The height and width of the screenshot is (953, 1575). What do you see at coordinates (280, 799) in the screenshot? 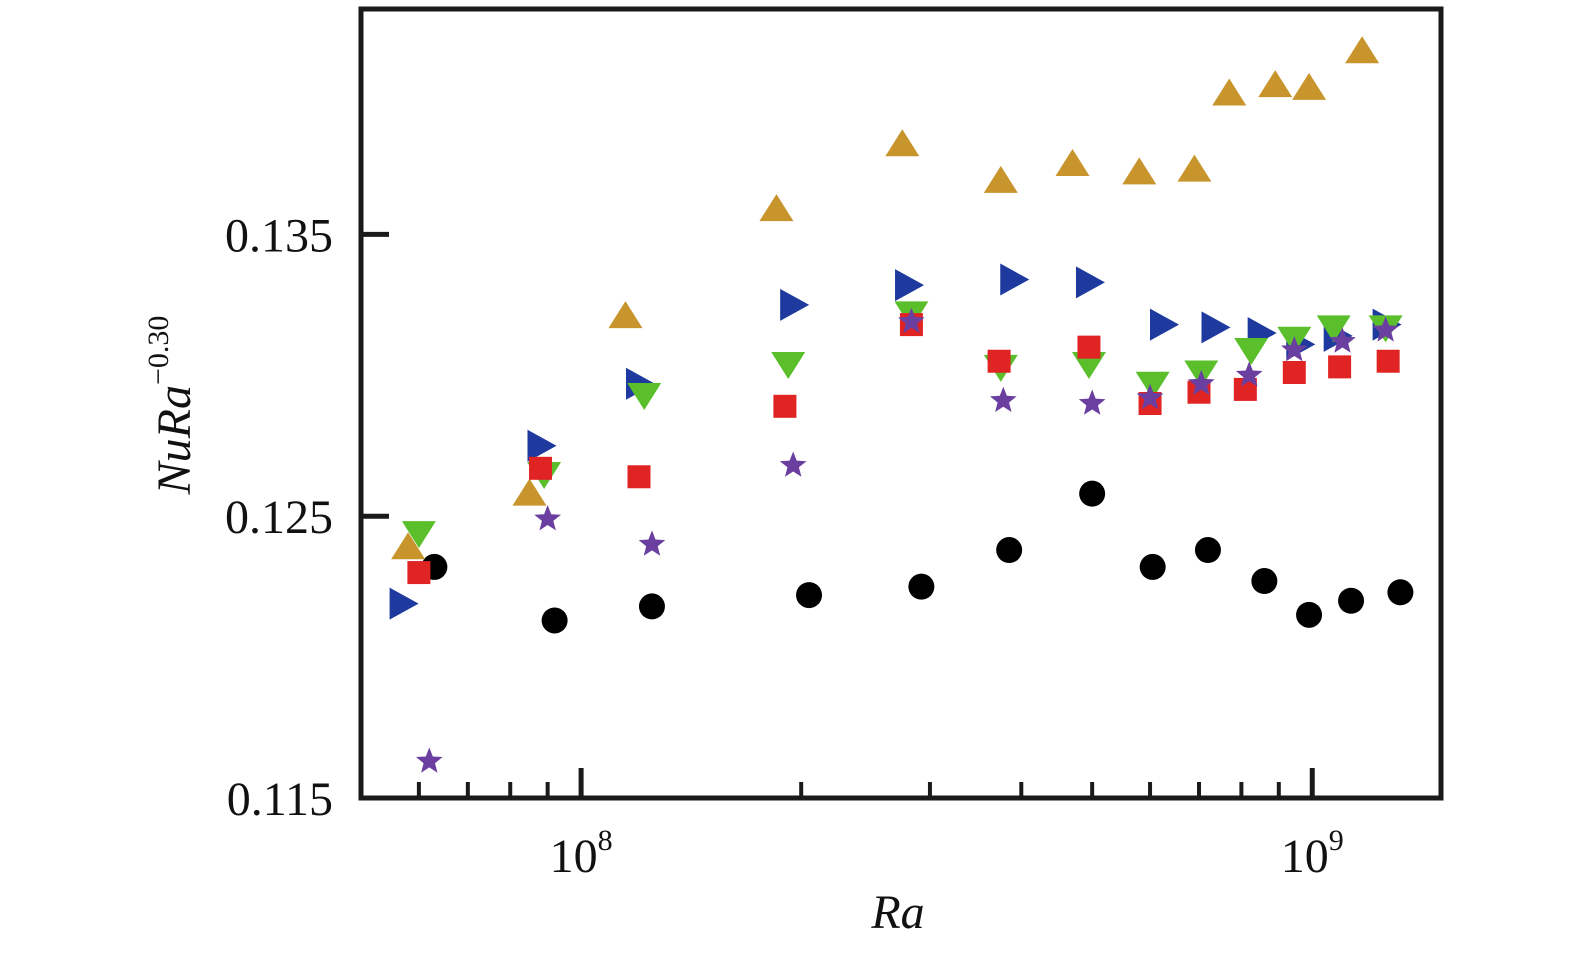
I see `y-tick-label: 0.115` at bounding box center [280, 799].